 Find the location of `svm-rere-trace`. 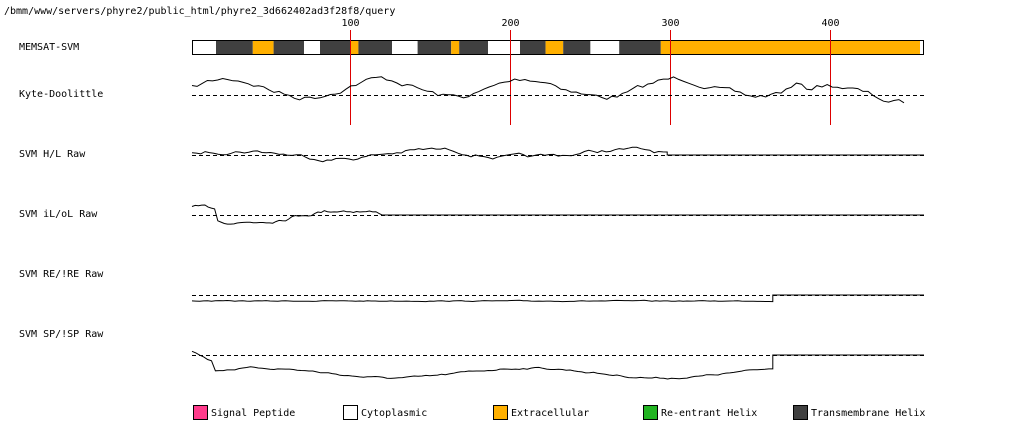

svm-rere-trace is located at coordinates (557, 298).